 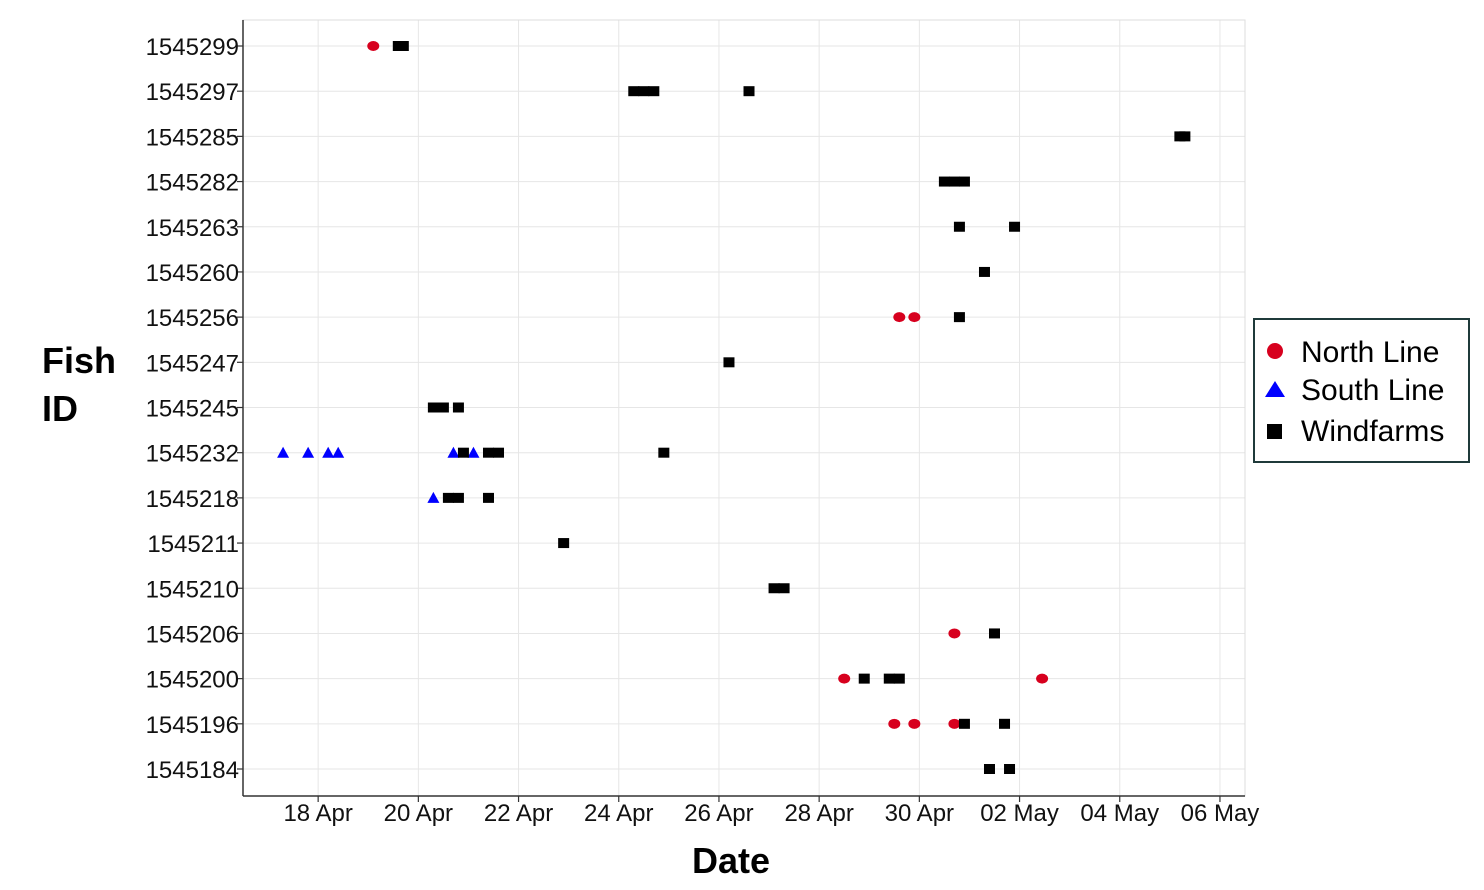 I want to click on y-tick-label: 1545232, so click(x=192, y=454).